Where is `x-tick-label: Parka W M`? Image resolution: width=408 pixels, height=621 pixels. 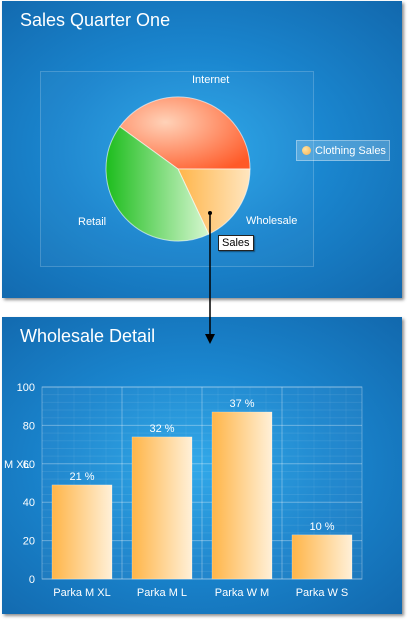 x-tick-label: Parka W M is located at coordinates (242, 593).